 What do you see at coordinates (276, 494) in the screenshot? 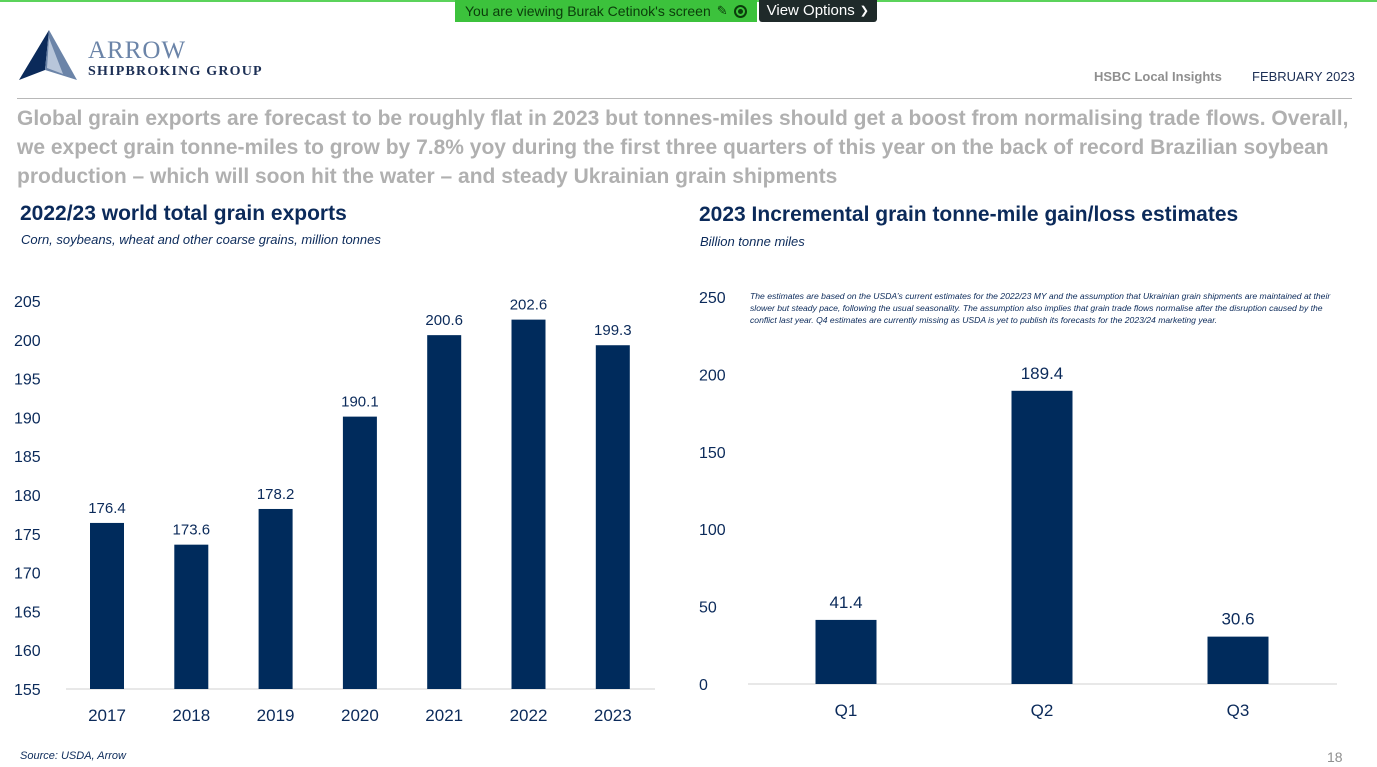
I see `chart1-data-label: 178.2` at bounding box center [276, 494].